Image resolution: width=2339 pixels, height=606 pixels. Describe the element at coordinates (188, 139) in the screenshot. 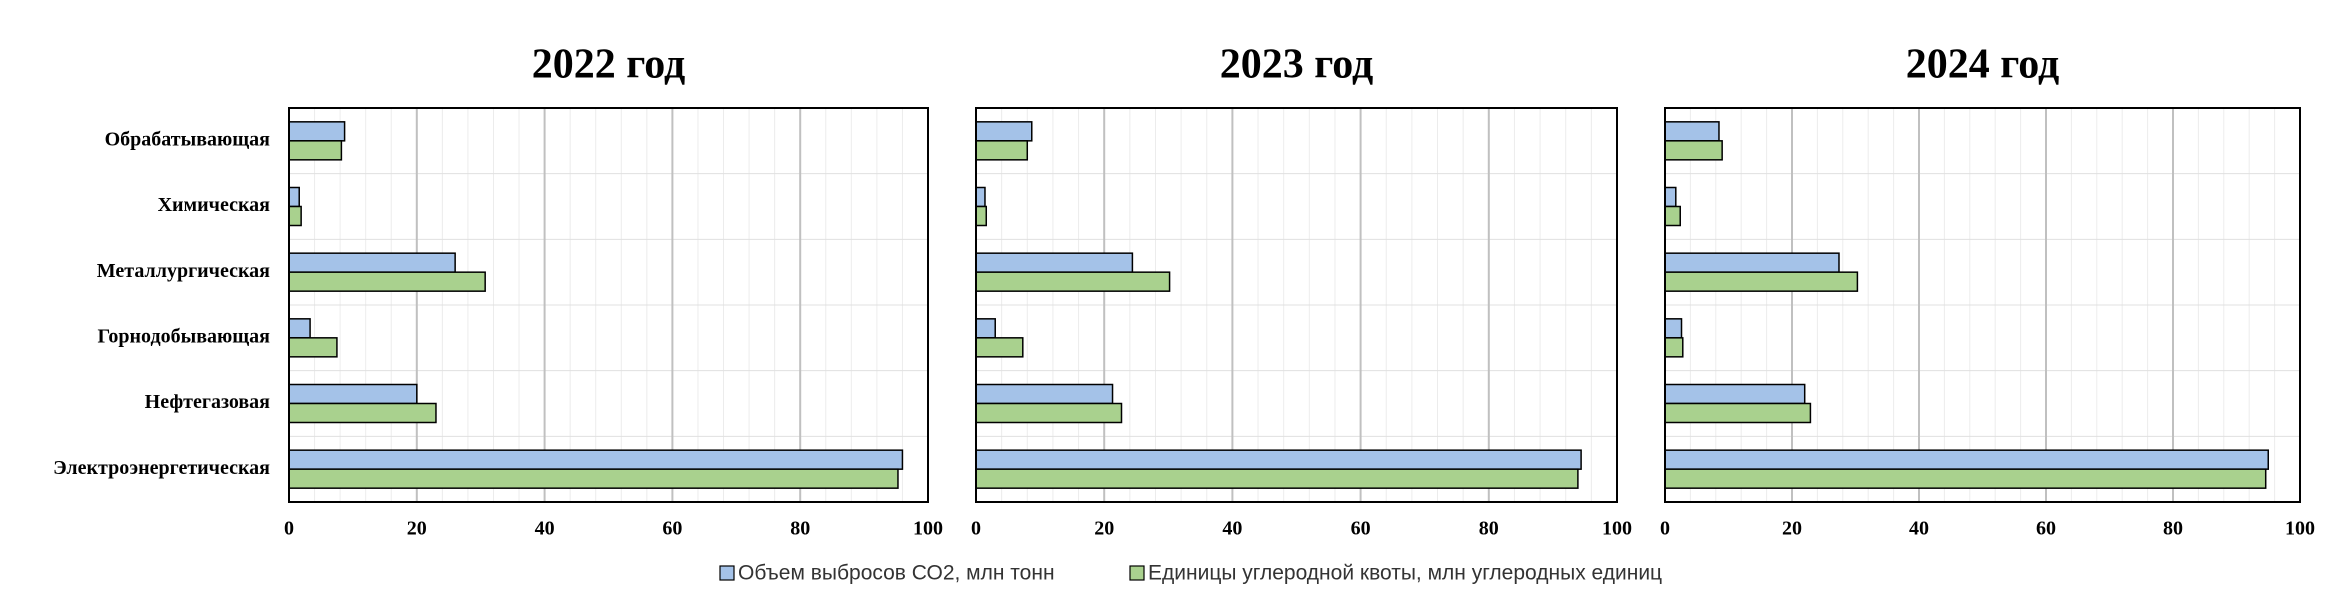

I see `category-label: Обрабатывающая` at that location.